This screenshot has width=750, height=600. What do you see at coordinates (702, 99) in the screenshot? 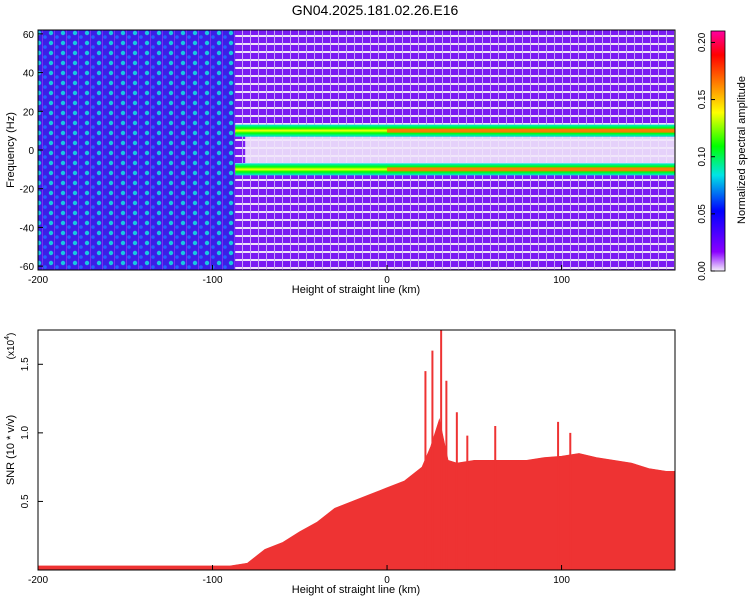
I see `colorbar-tick-label: 0.15` at bounding box center [702, 99].